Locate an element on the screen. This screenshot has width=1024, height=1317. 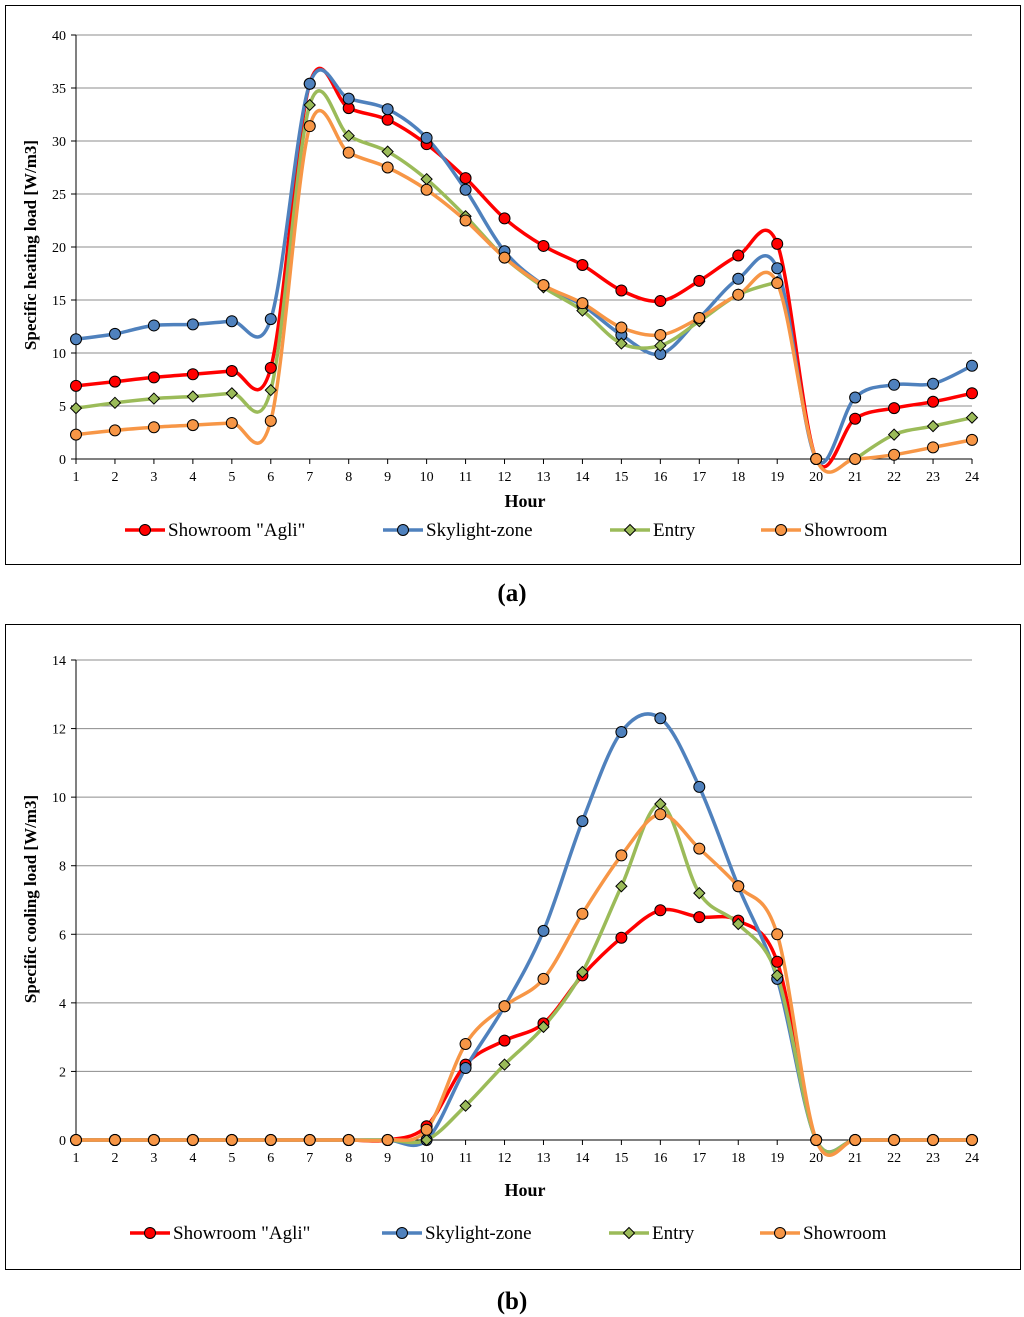
x-tick-label: 24 is located at coordinates (972, 477).